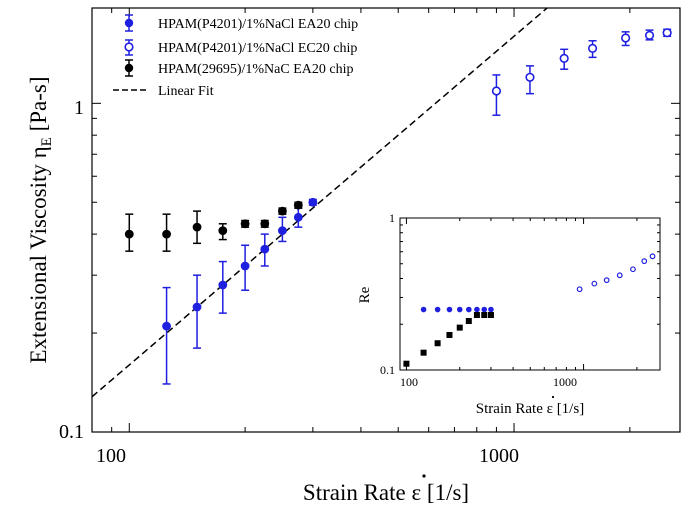 The height and width of the screenshot is (511, 700). Describe the element at coordinates (186, 91) in the screenshot. I see `legend-linear-fit-label: Linear Fit` at that location.